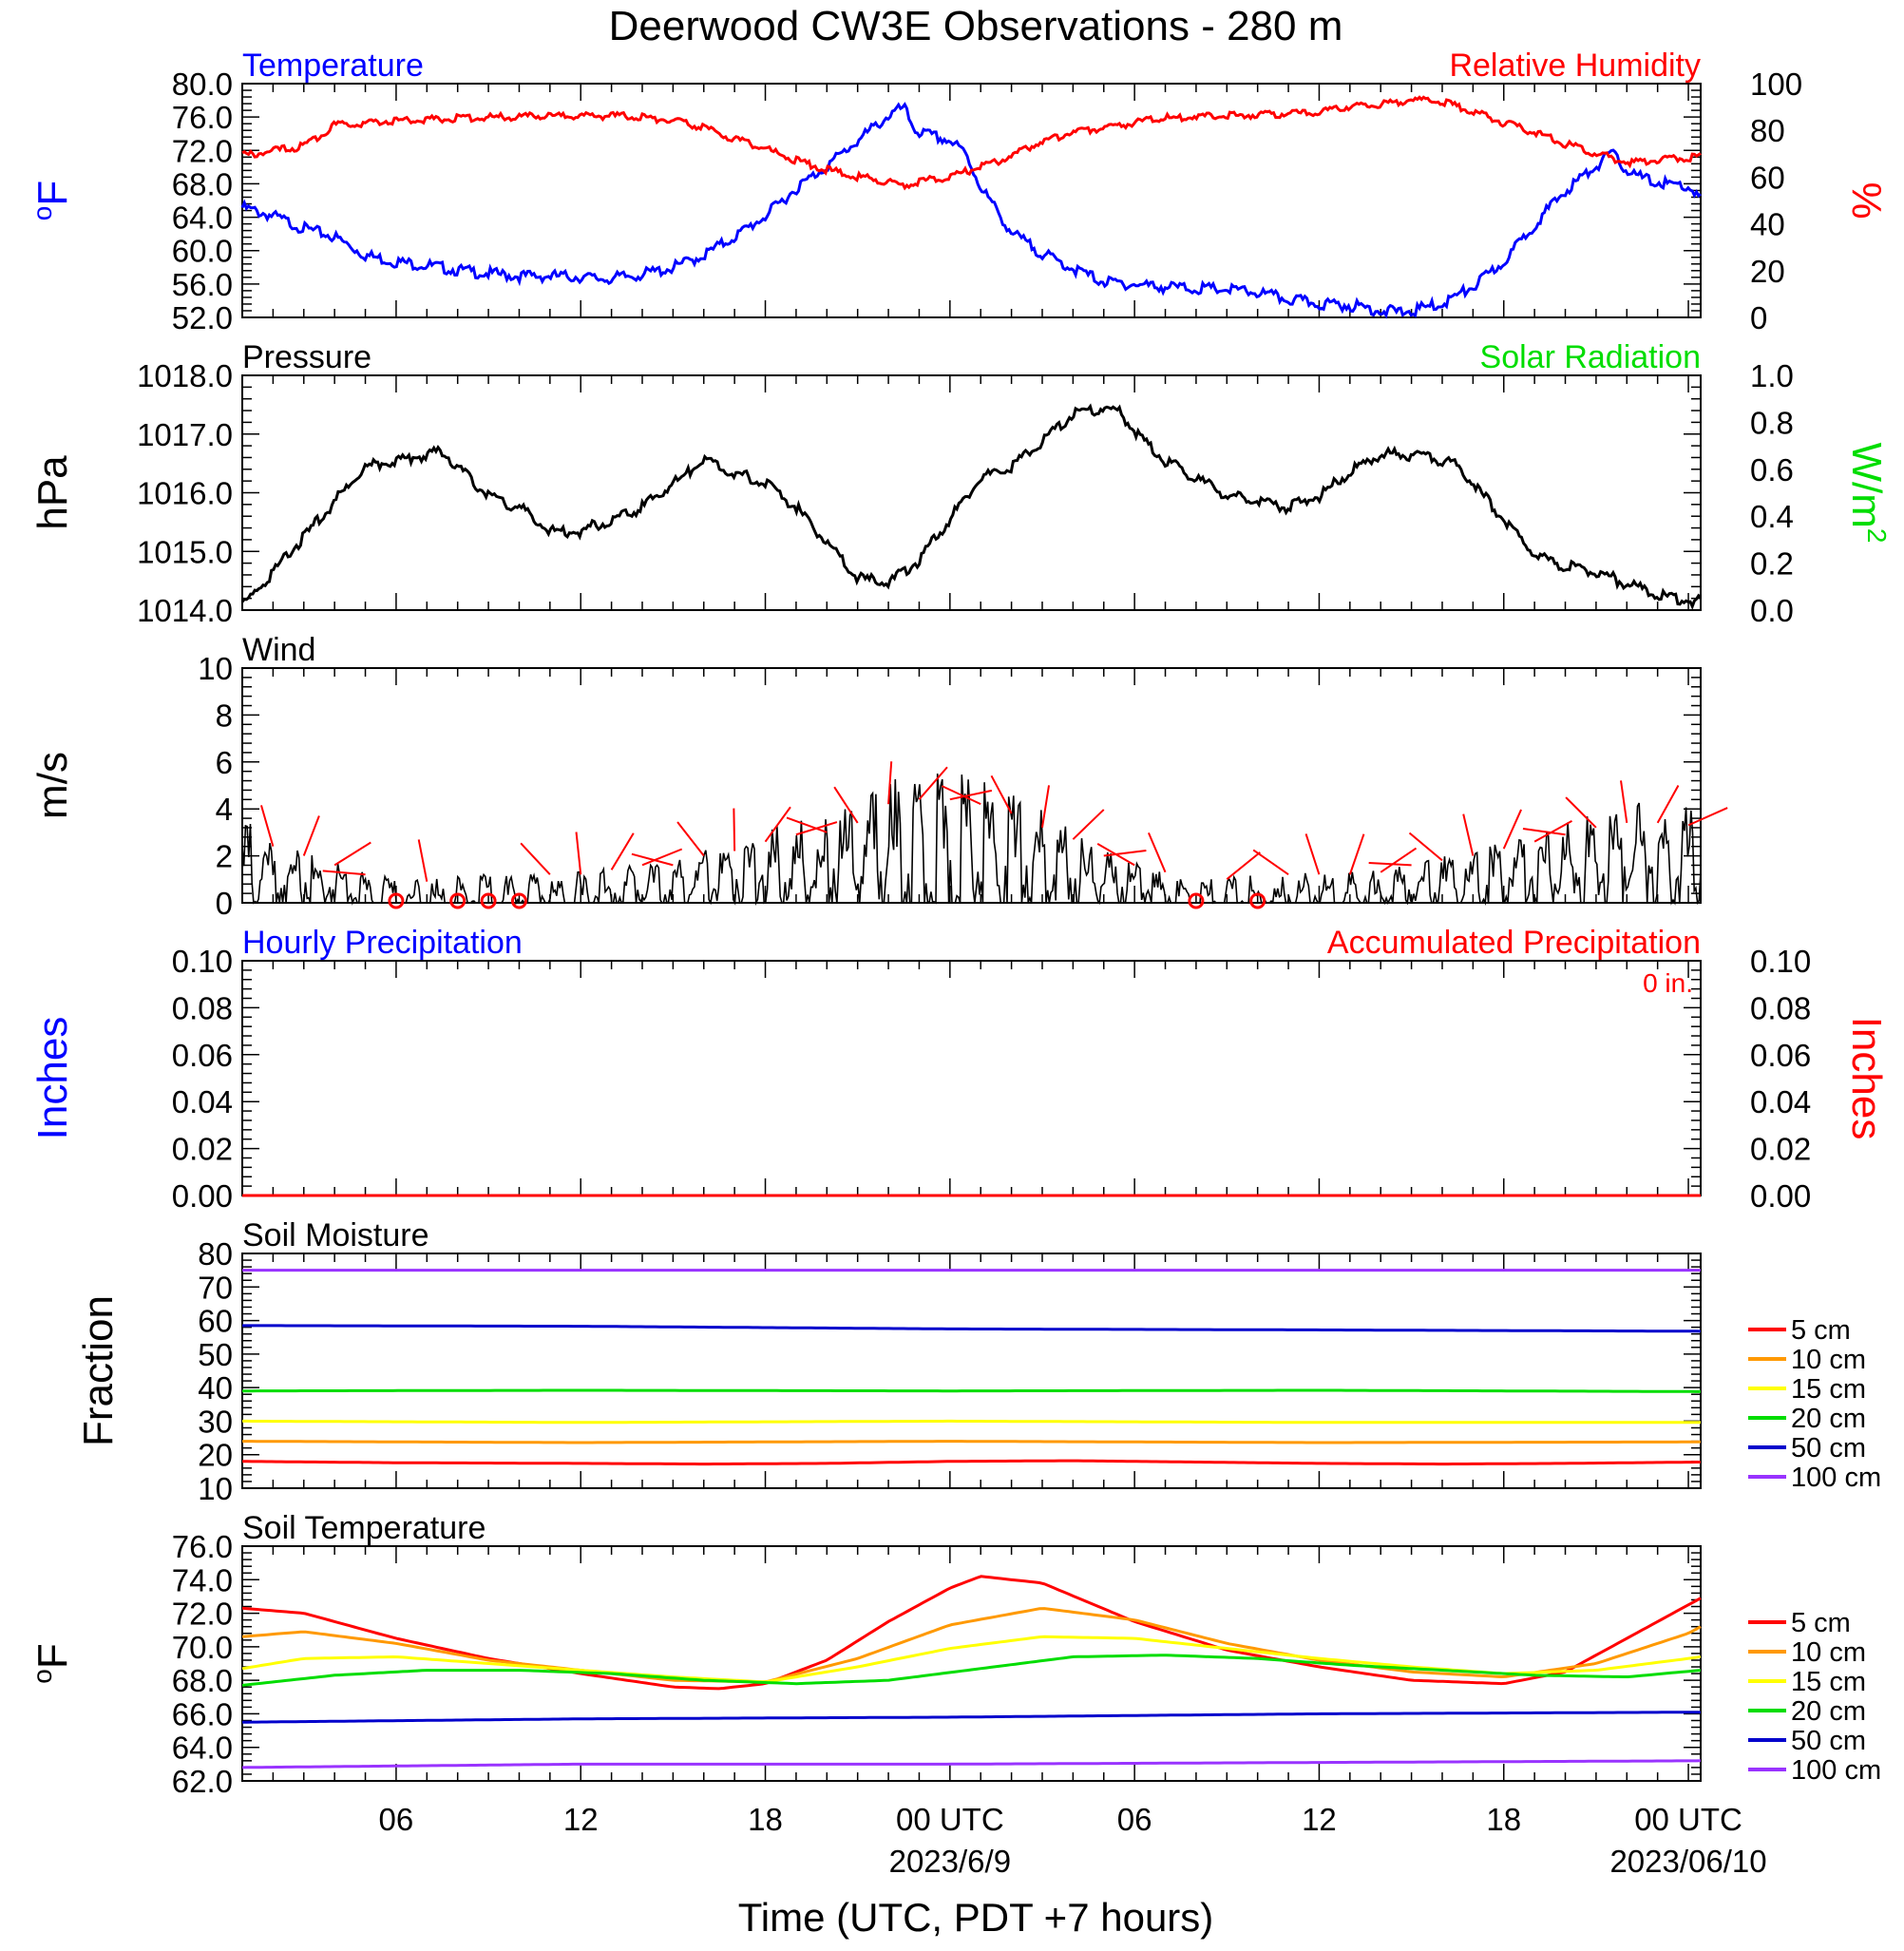  What do you see at coordinates (364, 1528) in the screenshot?
I see `panel-title-left: Soil Temperature` at bounding box center [364, 1528].